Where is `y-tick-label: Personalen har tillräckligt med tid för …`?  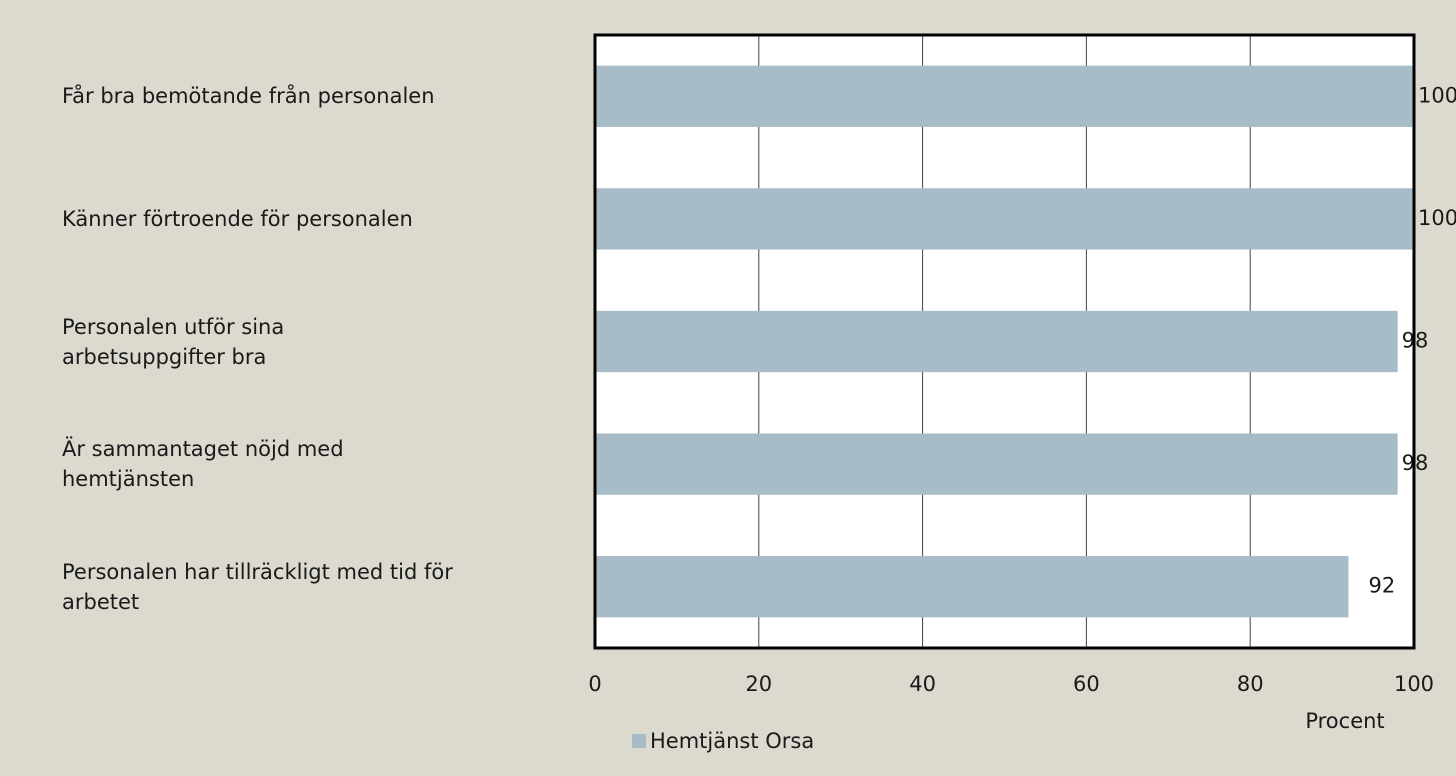 y-tick-label: Personalen har tillräckligt med tid för … is located at coordinates (257, 586).